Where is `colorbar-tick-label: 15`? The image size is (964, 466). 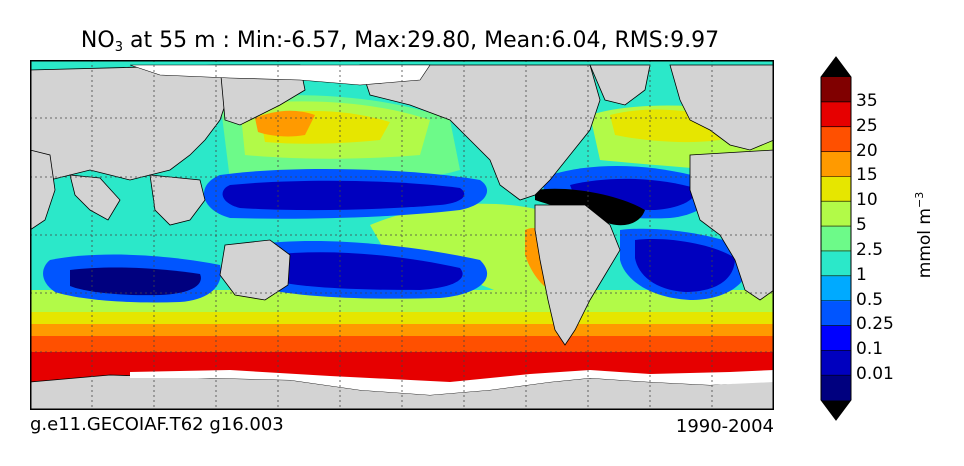 colorbar-tick-label: 15 is located at coordinates (867, 175).